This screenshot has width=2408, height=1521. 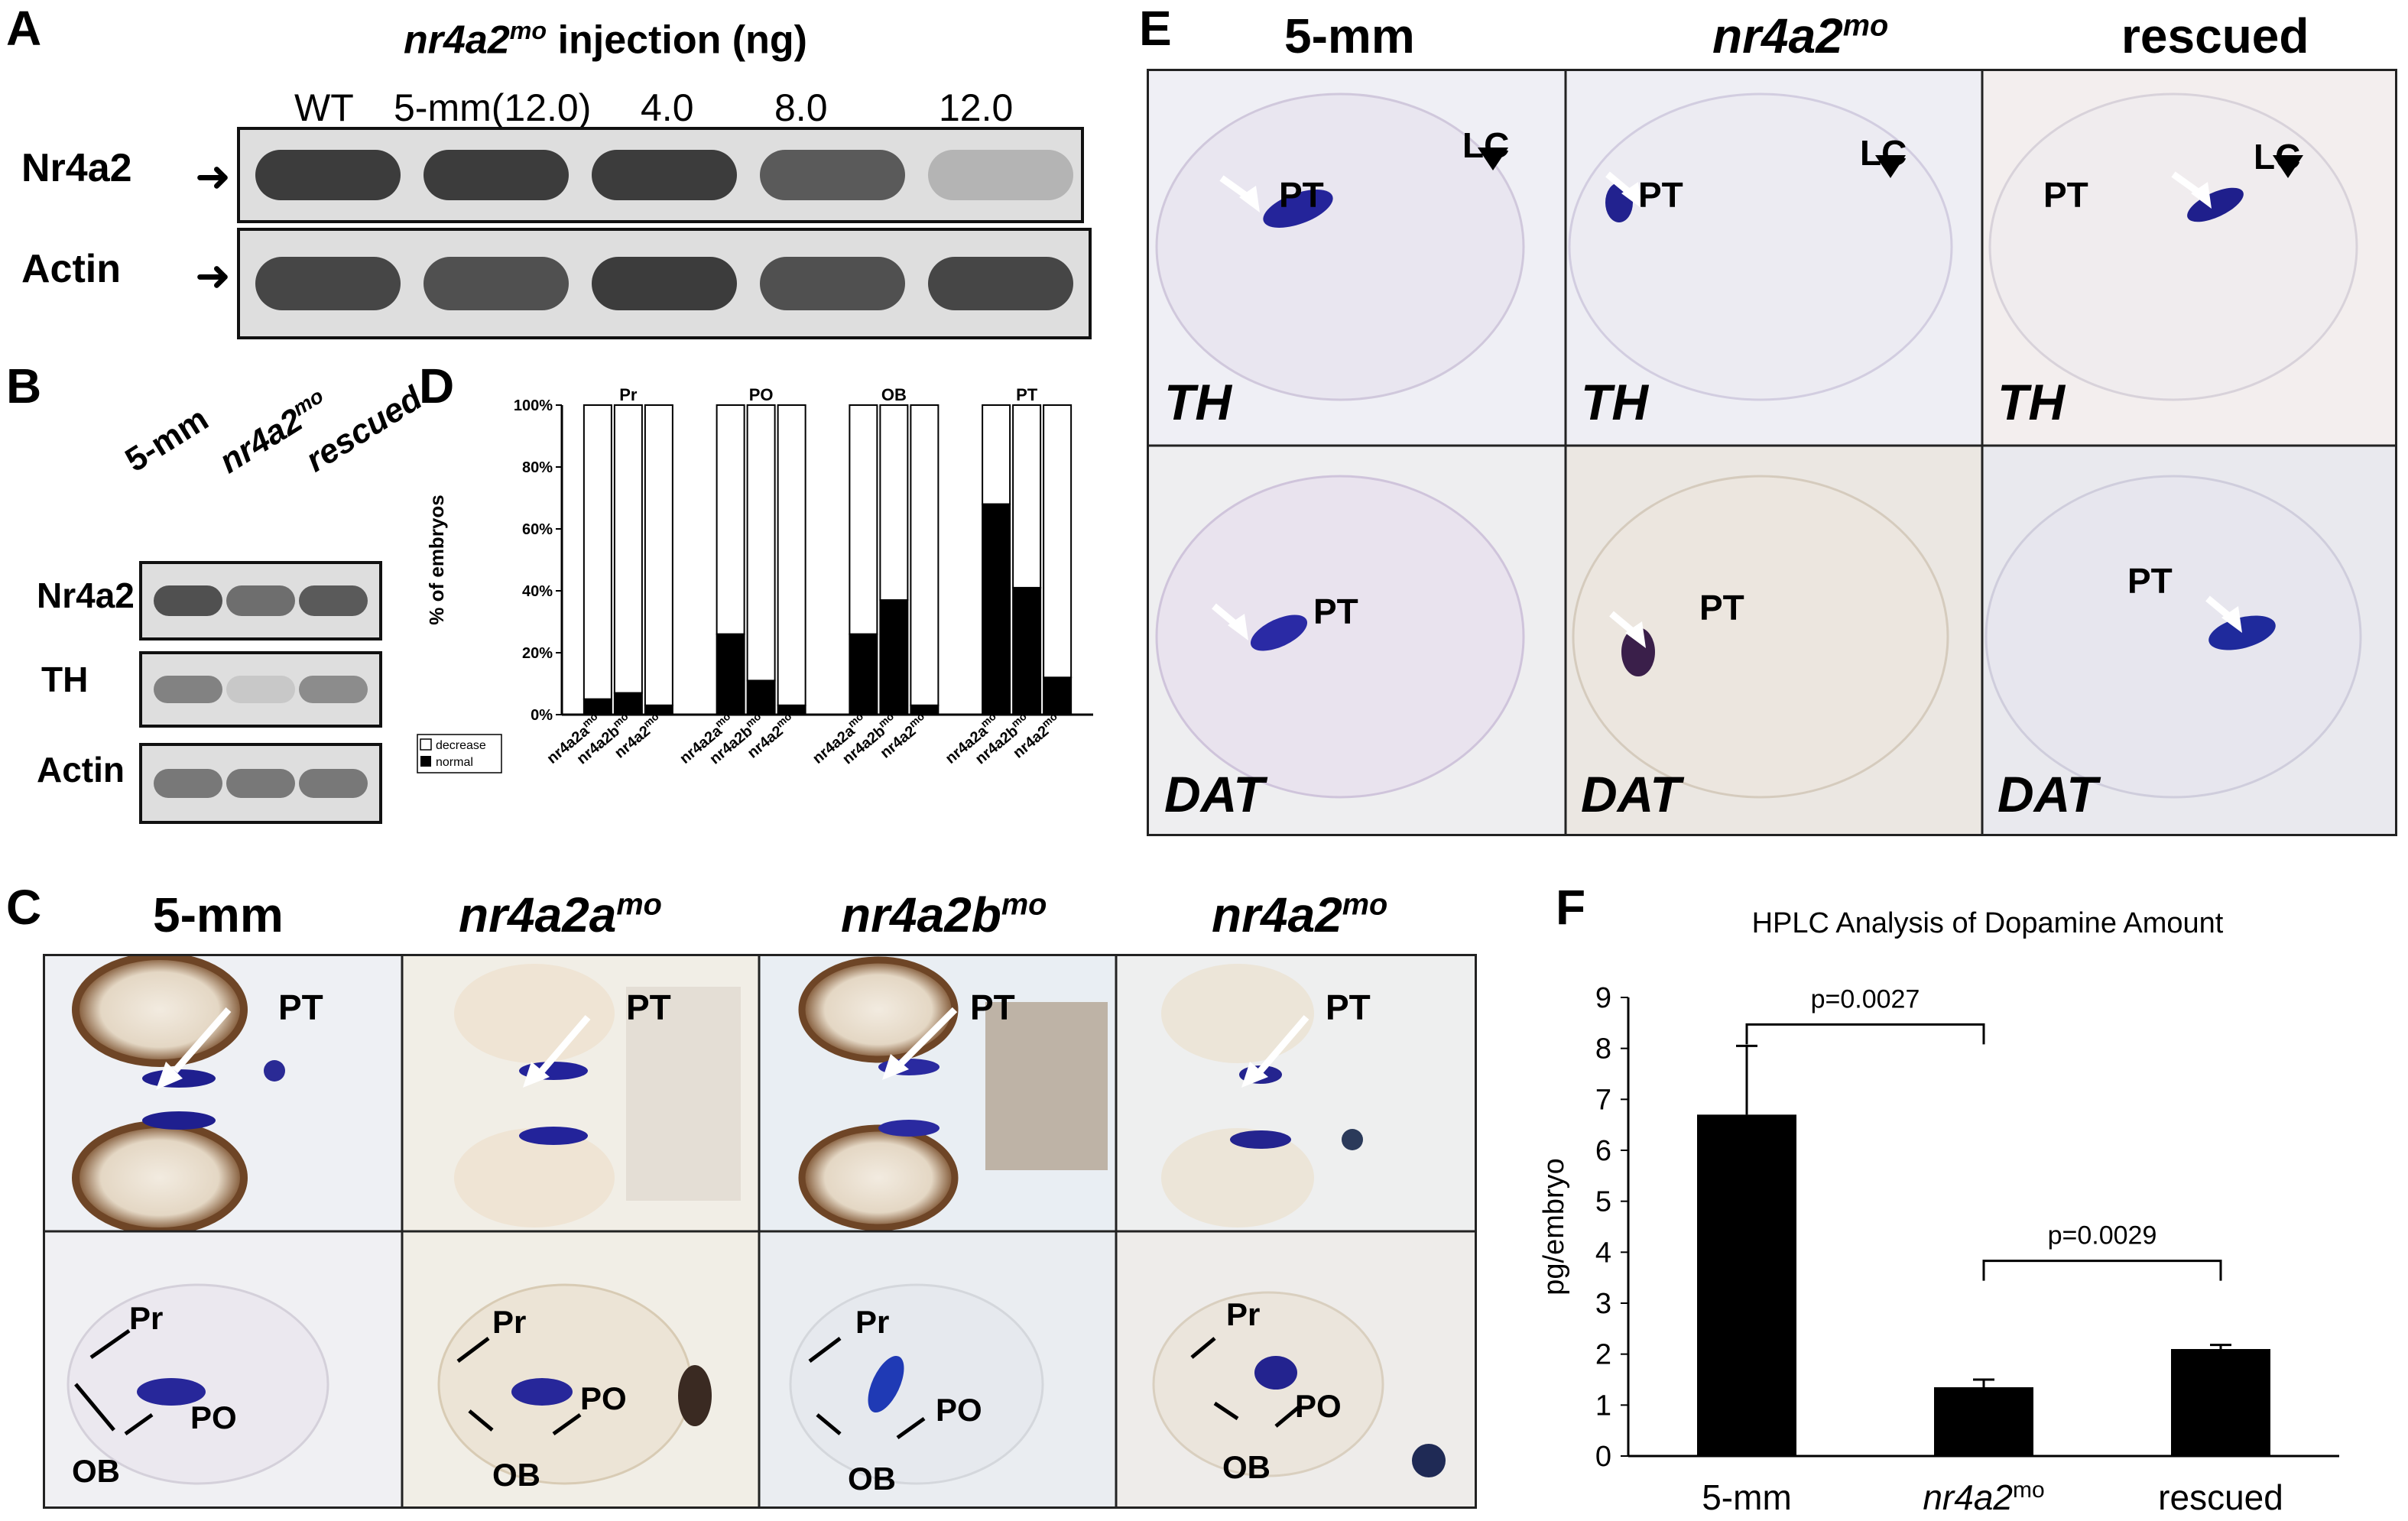 What do you see at coordinates (938, 1368) in the screenshot?
I see `lateral-embryo-nr4a2b` at bounding box center [938, 1368].